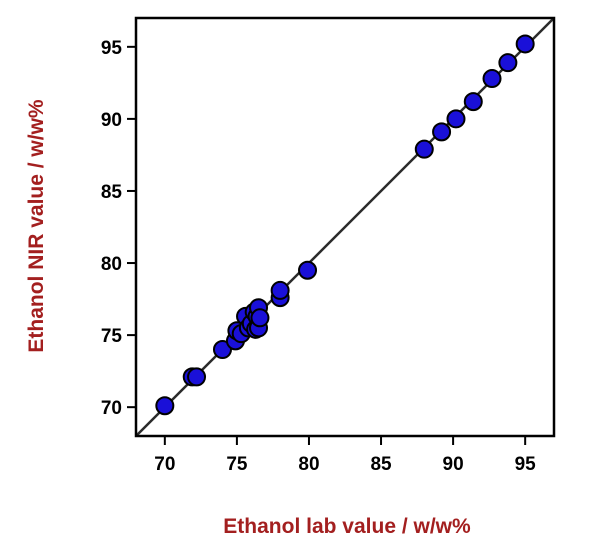  I want to click on x-tick-label: 70, so click(164, 464).